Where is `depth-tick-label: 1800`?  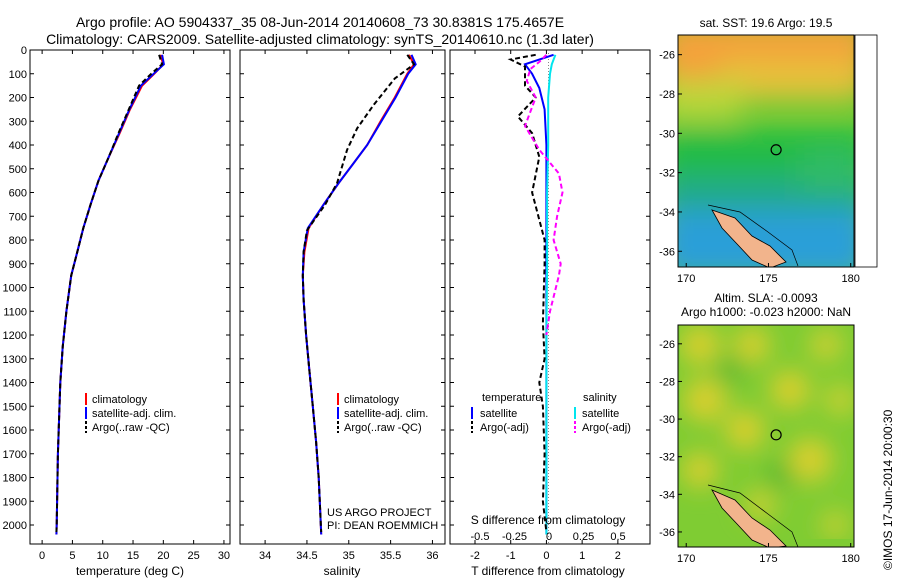 depth-tick-label: 1800 is located at coordinates (15, 479).